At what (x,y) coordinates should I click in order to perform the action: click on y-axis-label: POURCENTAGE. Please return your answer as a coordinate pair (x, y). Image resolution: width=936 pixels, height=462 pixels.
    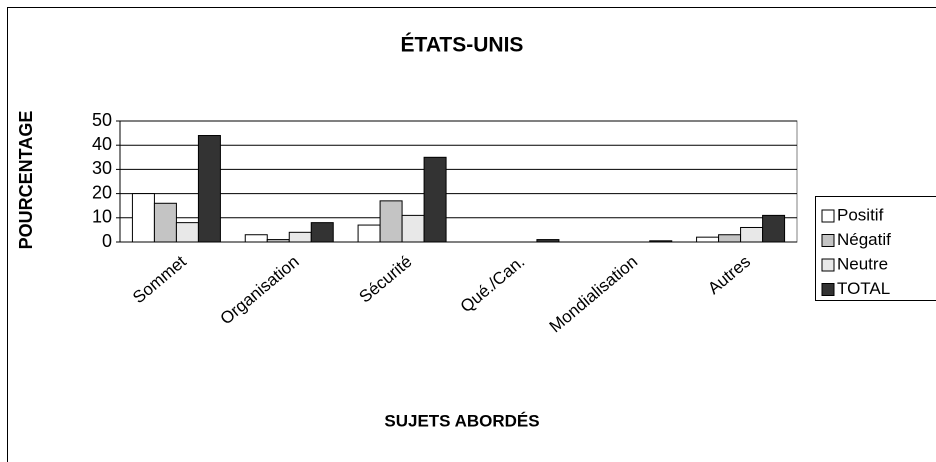
    Looking at the image, I should click on (26, 180).